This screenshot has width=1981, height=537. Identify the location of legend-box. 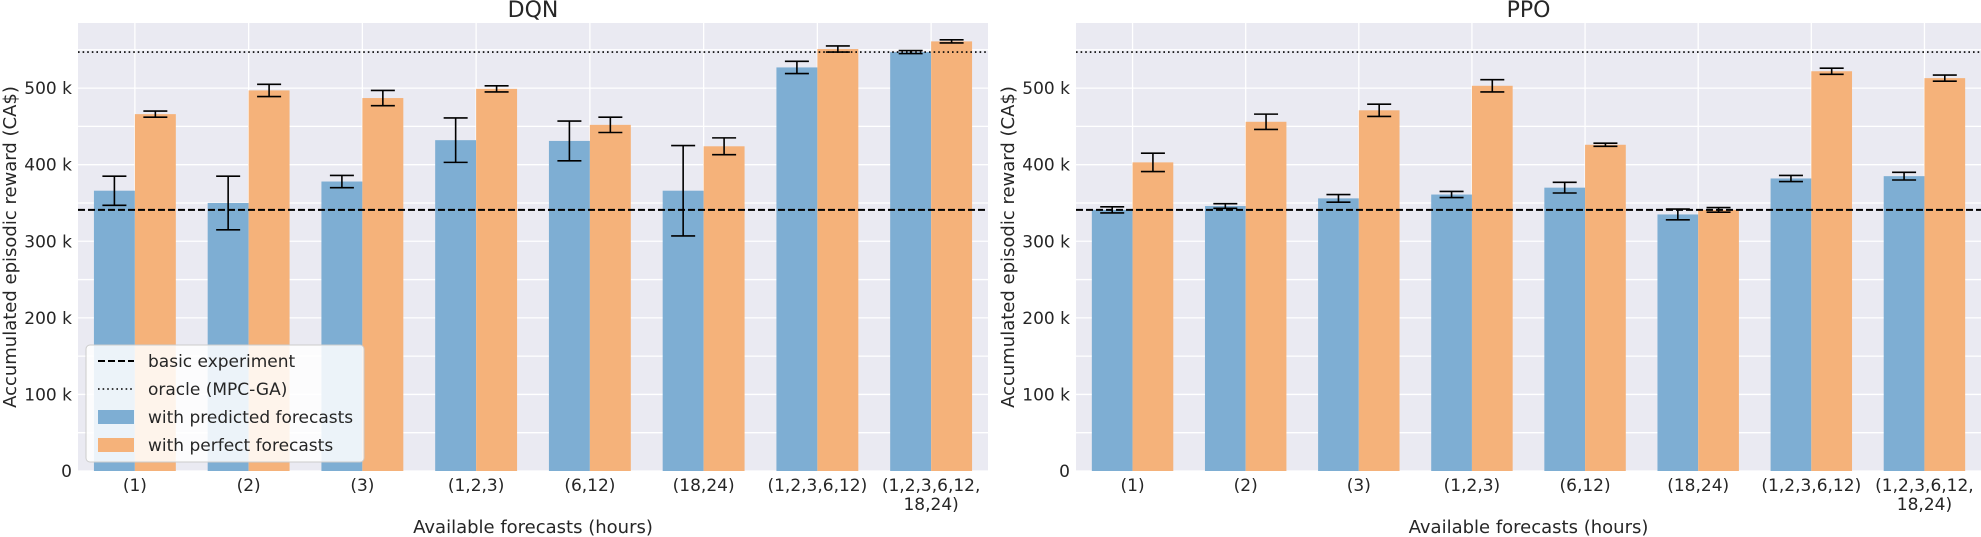
(225, 403).